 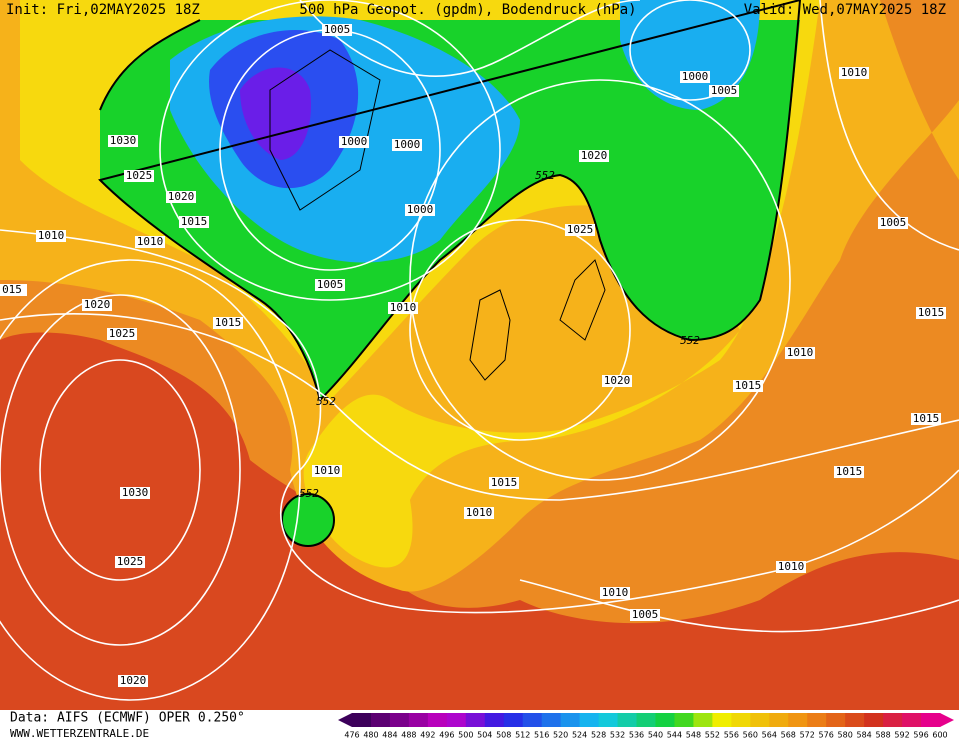 I want to click on colorbar-label: 496, so click(x=446, y=735).